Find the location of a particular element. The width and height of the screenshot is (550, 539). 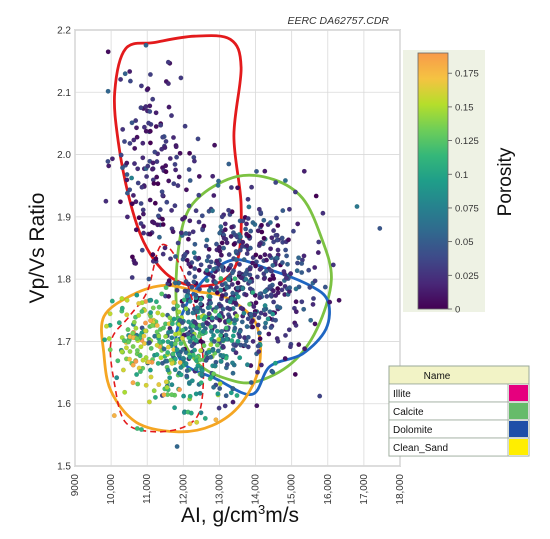

colorbar-tick-label: 0.075 is located at coordinates (467, 208).